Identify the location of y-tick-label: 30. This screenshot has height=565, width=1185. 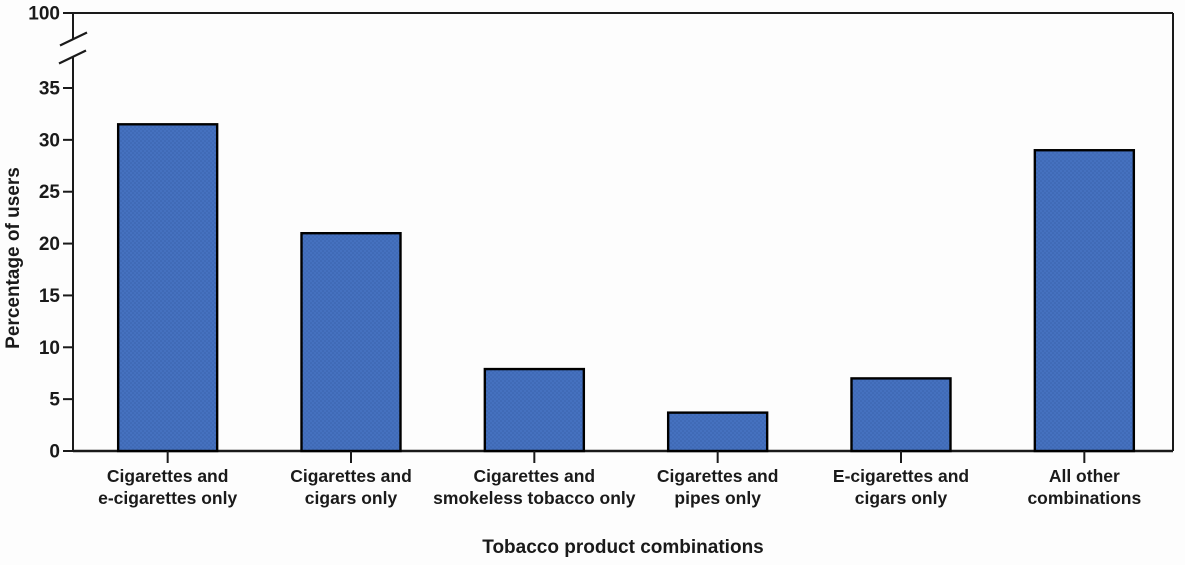
(49, 140).